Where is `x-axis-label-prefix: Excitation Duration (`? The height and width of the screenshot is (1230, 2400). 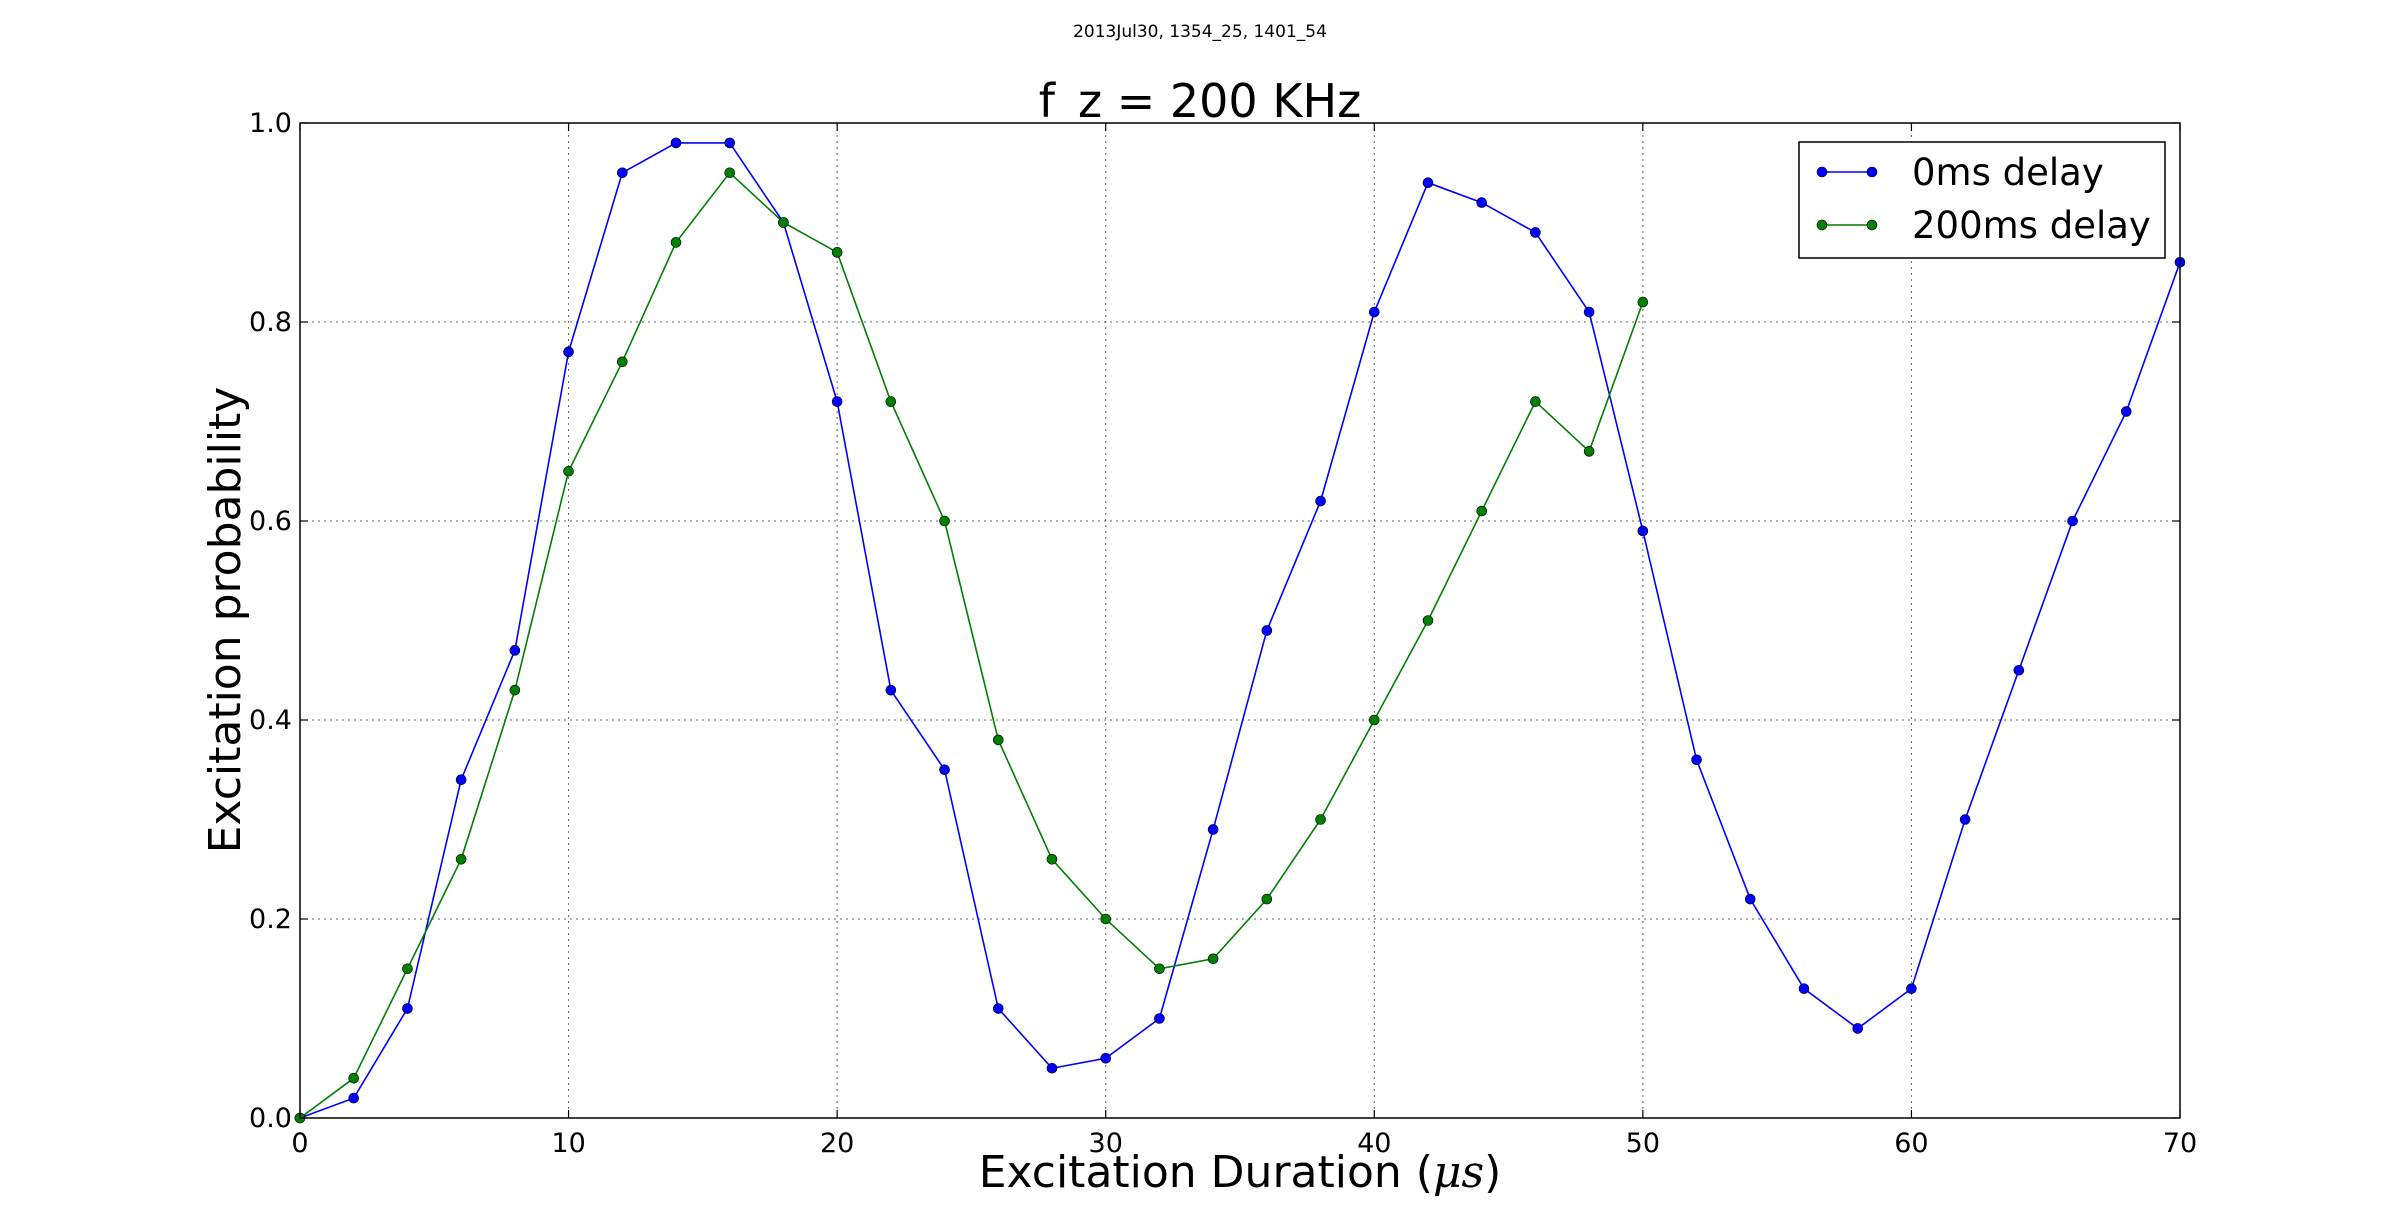
x-axis-label-prefix: Excitation Duration ( is located at coordinates (1206, 1172).